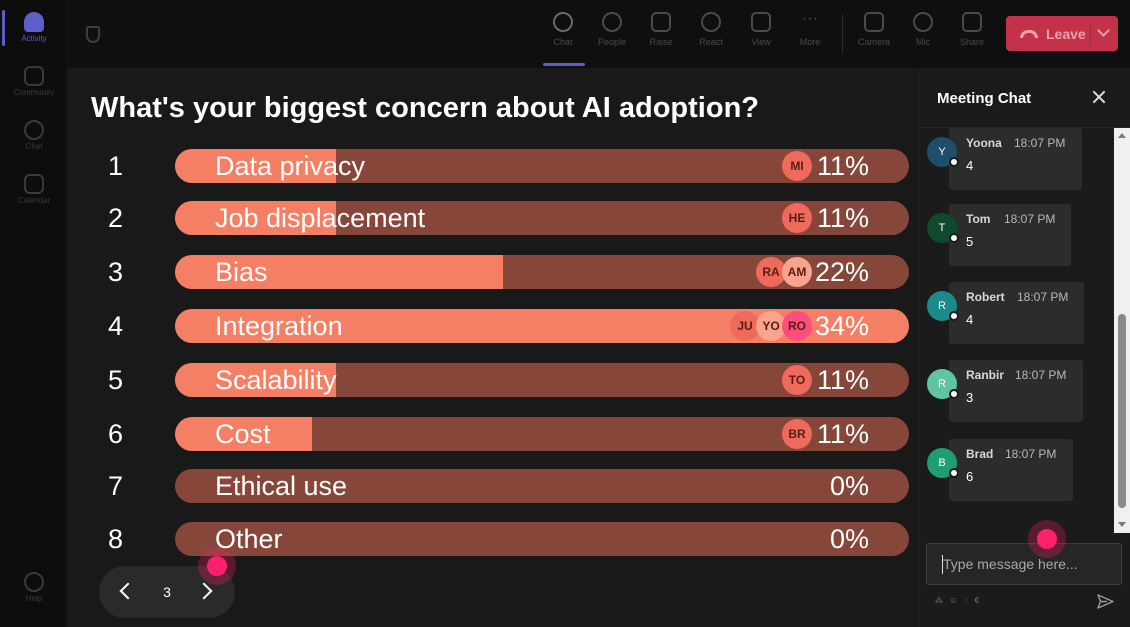 This screenshot has height=627, width=1130. What do you see at coordinates (1090, 33) in the screenshot?
I see `leave-divider` at bounding box center [1090, 33].